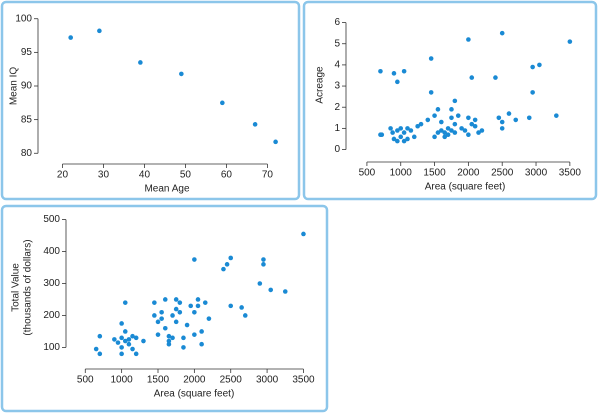 This screenshot has width=598, height=413. What do you see at coordinates (27, 52) in the screenshot?
I see `y-tick-label: 95` at bounding box center [27, 52].